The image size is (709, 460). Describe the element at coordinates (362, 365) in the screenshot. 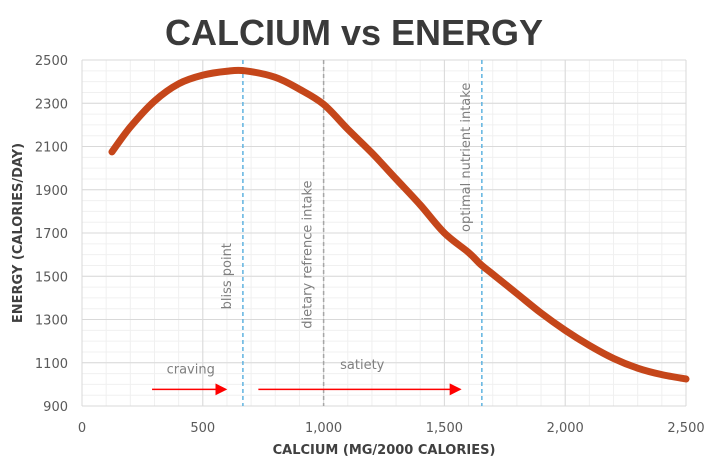

I see `arrow-label: satiety` at that location.